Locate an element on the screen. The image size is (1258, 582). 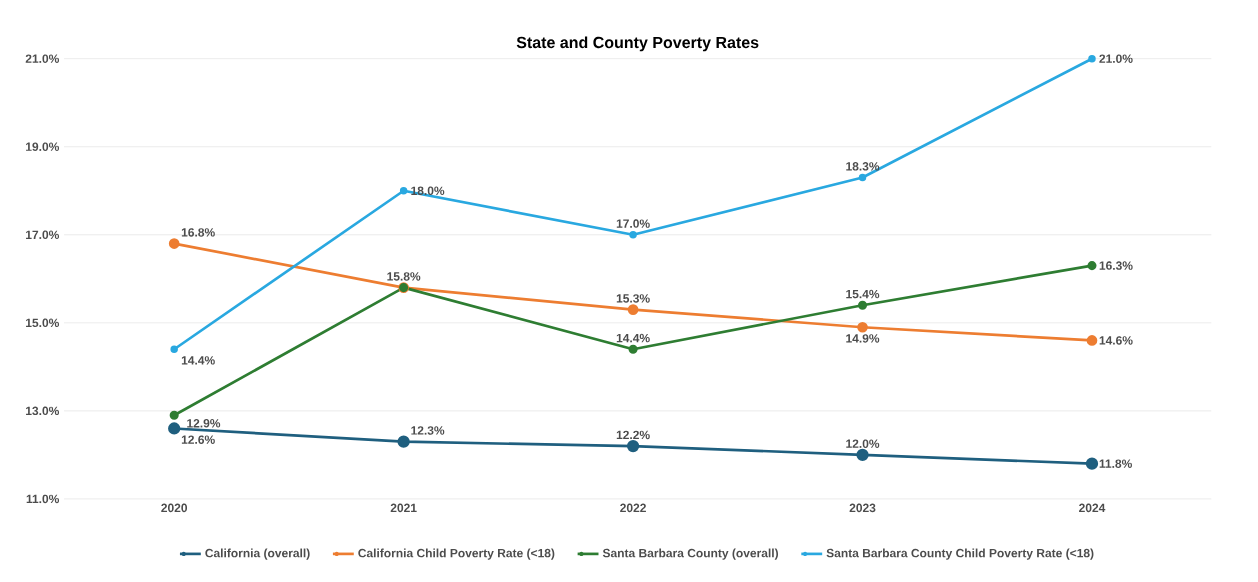
data-label: 15.3% is located at coordinates (633, 298).